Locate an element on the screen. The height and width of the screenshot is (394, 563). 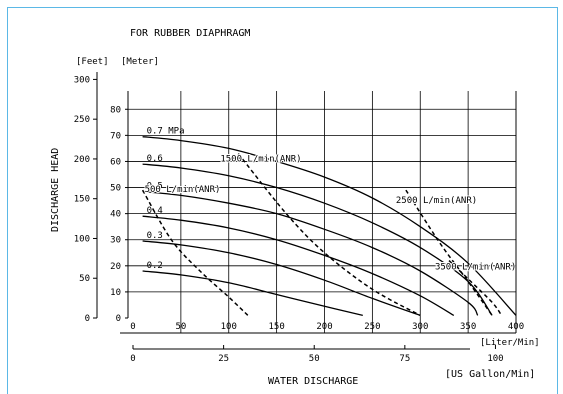
feet-tick-label-0: 0 is located at coordinates (87, 319).